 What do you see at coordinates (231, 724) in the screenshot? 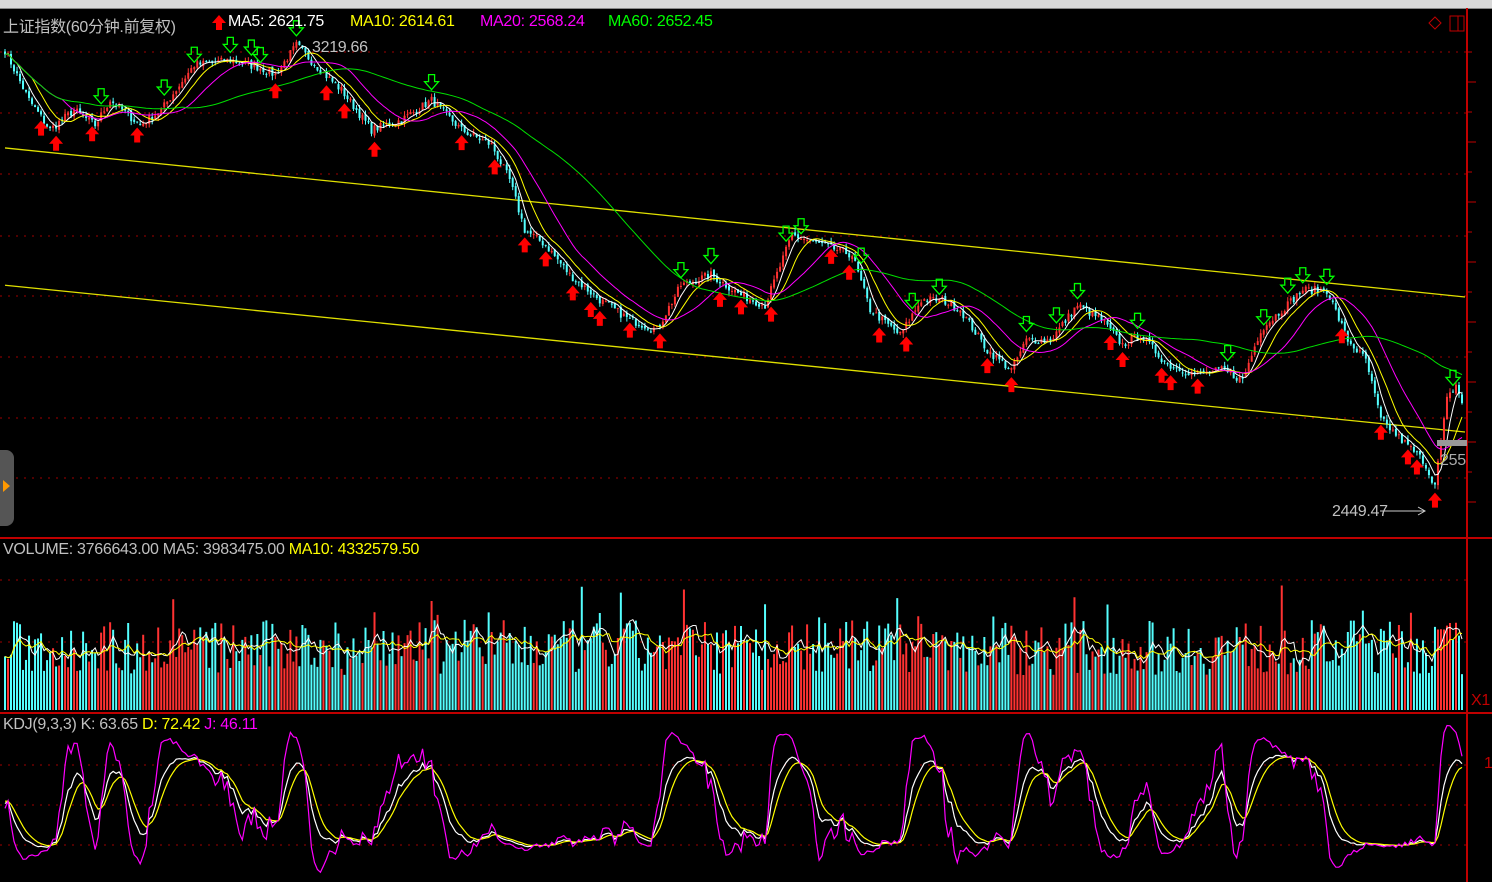
I see `kdj-j-value: J: 46.11` at bounding box center [231, 724].